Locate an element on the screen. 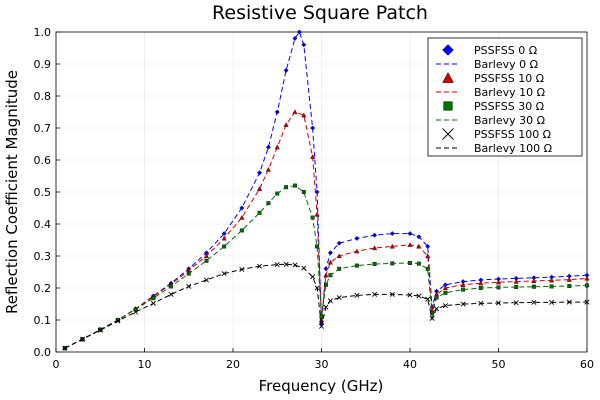  legend-label: Barlevy 10 Ω is located at coordinates (509, 92).